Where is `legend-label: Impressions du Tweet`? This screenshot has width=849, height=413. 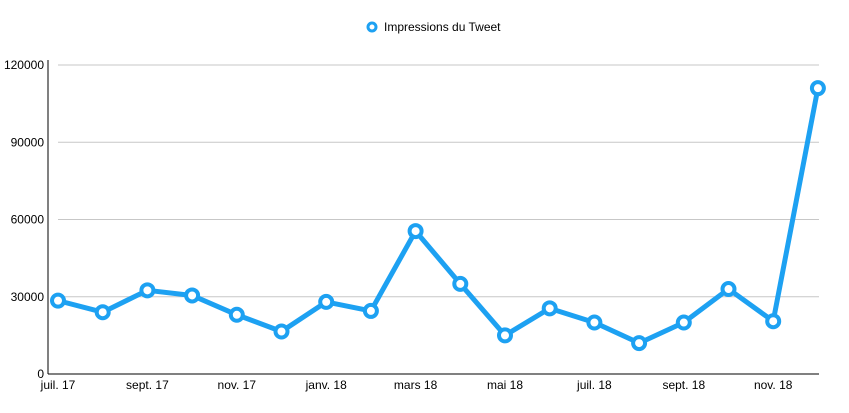
legend-label: Impressions du Tweet is located at coordinates (442, 27).